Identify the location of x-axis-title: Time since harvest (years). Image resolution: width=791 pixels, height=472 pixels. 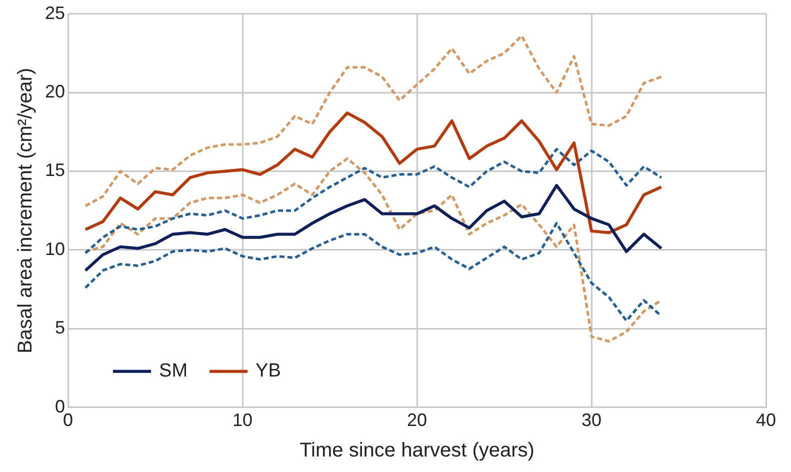
(417, 451).